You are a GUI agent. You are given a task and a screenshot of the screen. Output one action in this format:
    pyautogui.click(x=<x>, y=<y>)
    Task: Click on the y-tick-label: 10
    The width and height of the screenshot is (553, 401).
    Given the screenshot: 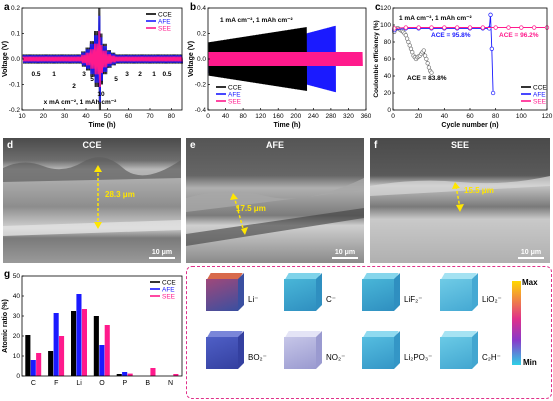 What is the action you would take?
    pyautogui.click(x=17, y=356)
    